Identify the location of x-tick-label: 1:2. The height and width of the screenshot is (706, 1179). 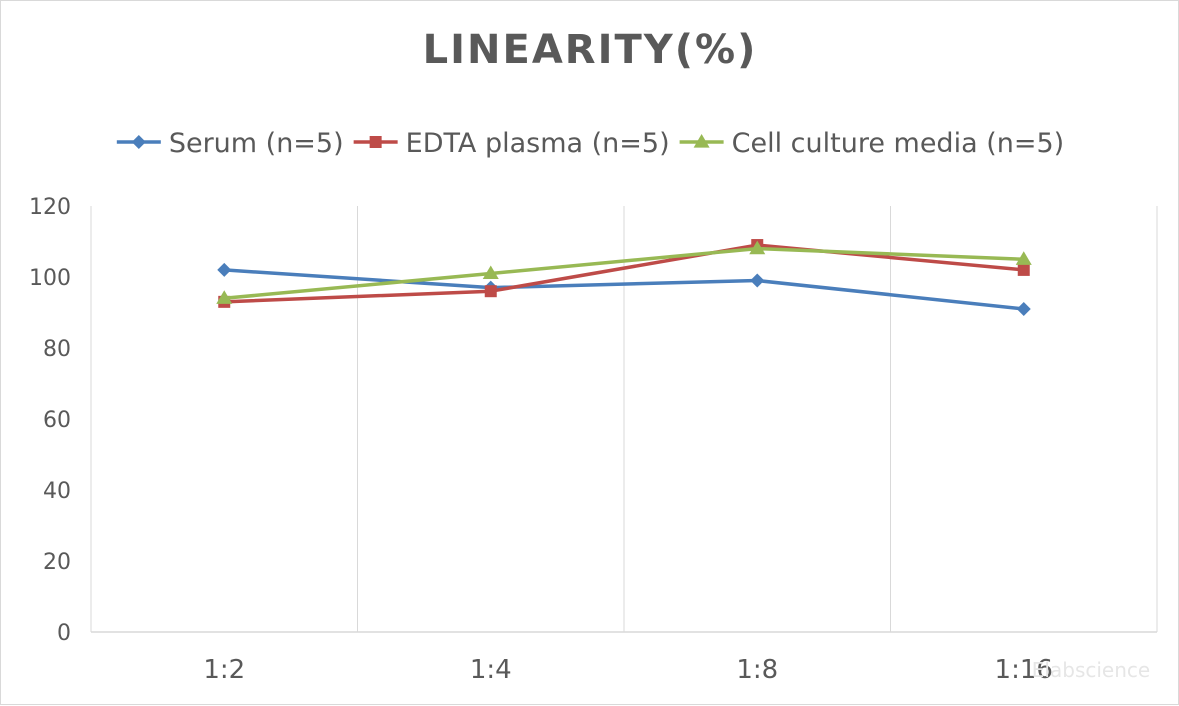
(224, 670).